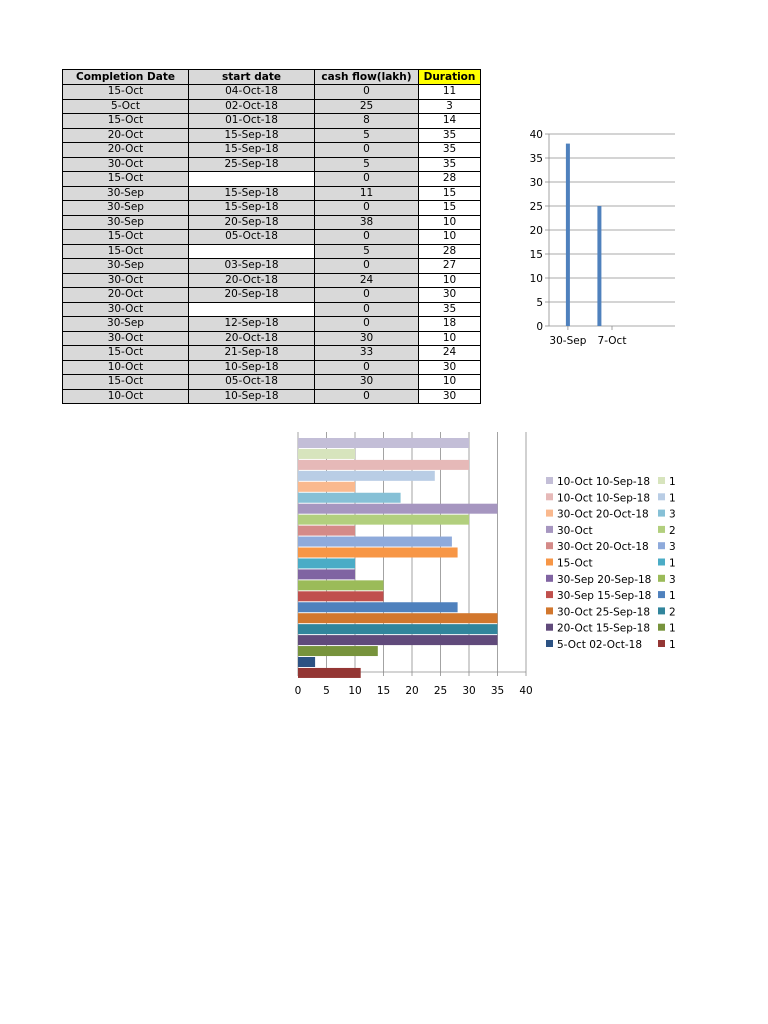 This screenshot has width=768, height=1024. Describe the element at coordinates (440, 691) in the screenshot. I see `chart2-x-tick-label: 25` at that location.